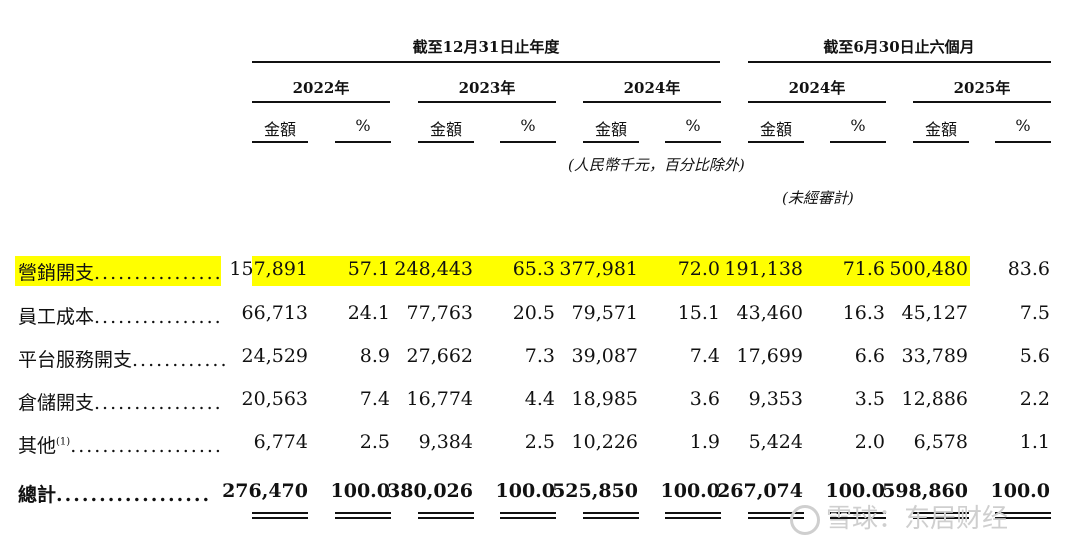  What do you see at coordinates (899, 62) in the screenshot?
I see `header-group-interim-rule` at bounding box center [899, 62].